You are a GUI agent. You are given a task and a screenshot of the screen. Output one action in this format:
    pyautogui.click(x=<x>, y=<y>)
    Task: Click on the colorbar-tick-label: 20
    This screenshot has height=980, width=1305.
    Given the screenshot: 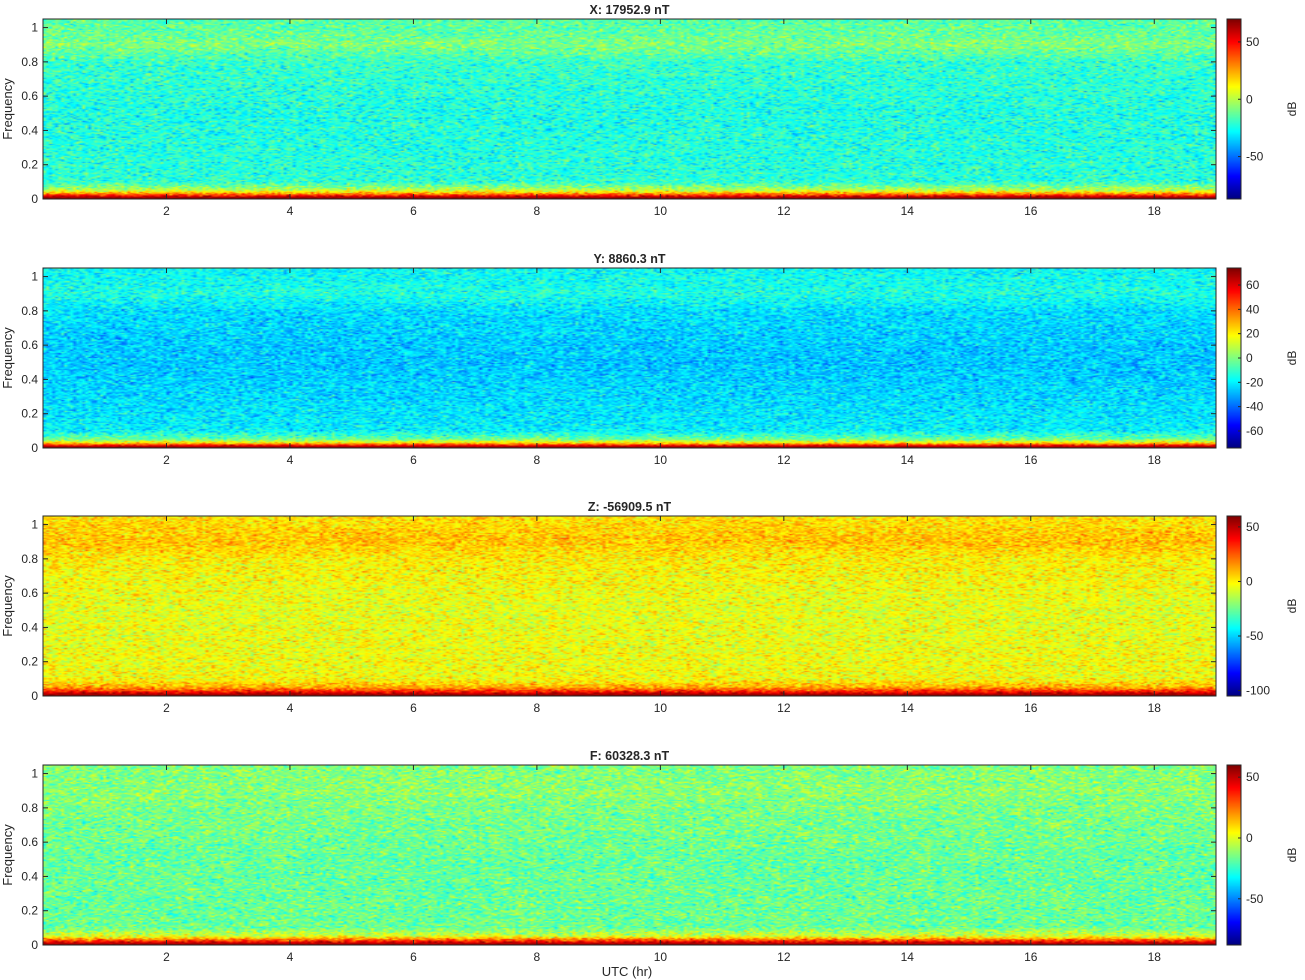 What is the action you would take?
    pyautogui.click(x=1253, y=334)
    